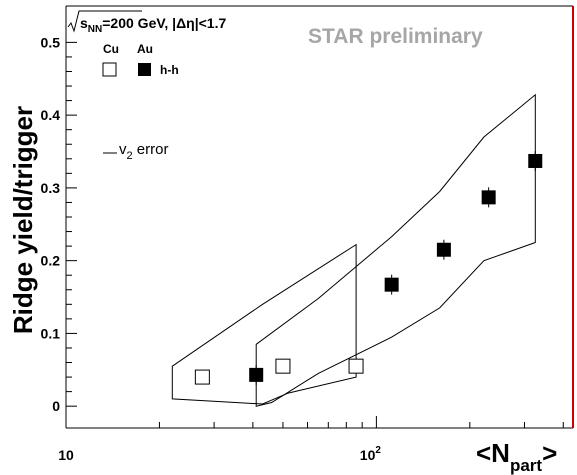 The image size is (577, 475). I want to click on v2-error-band-cu, so click(264, 324).